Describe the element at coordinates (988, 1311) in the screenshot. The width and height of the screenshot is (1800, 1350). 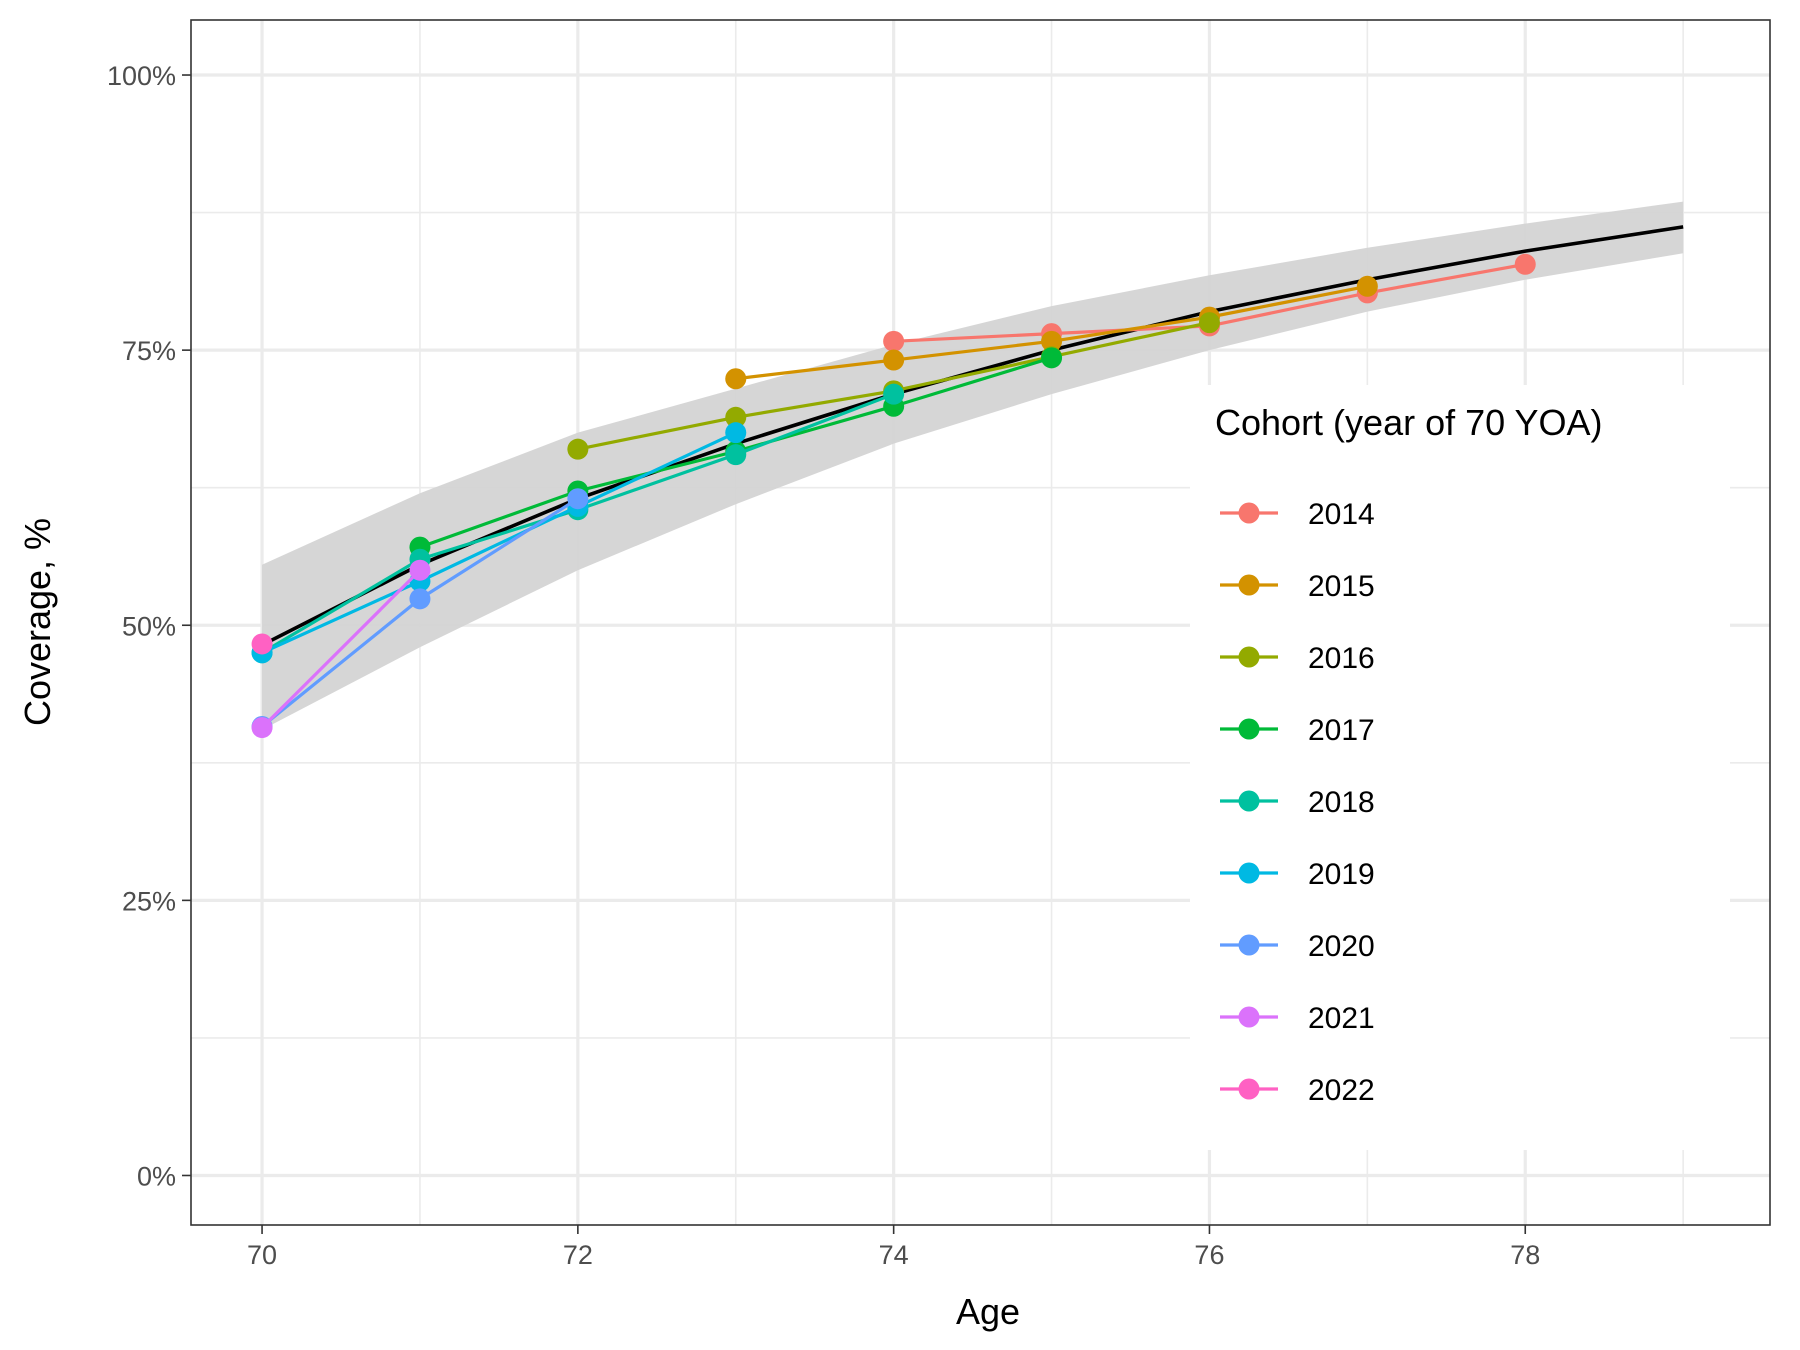
I see `x-axis-title: Age` at that location.